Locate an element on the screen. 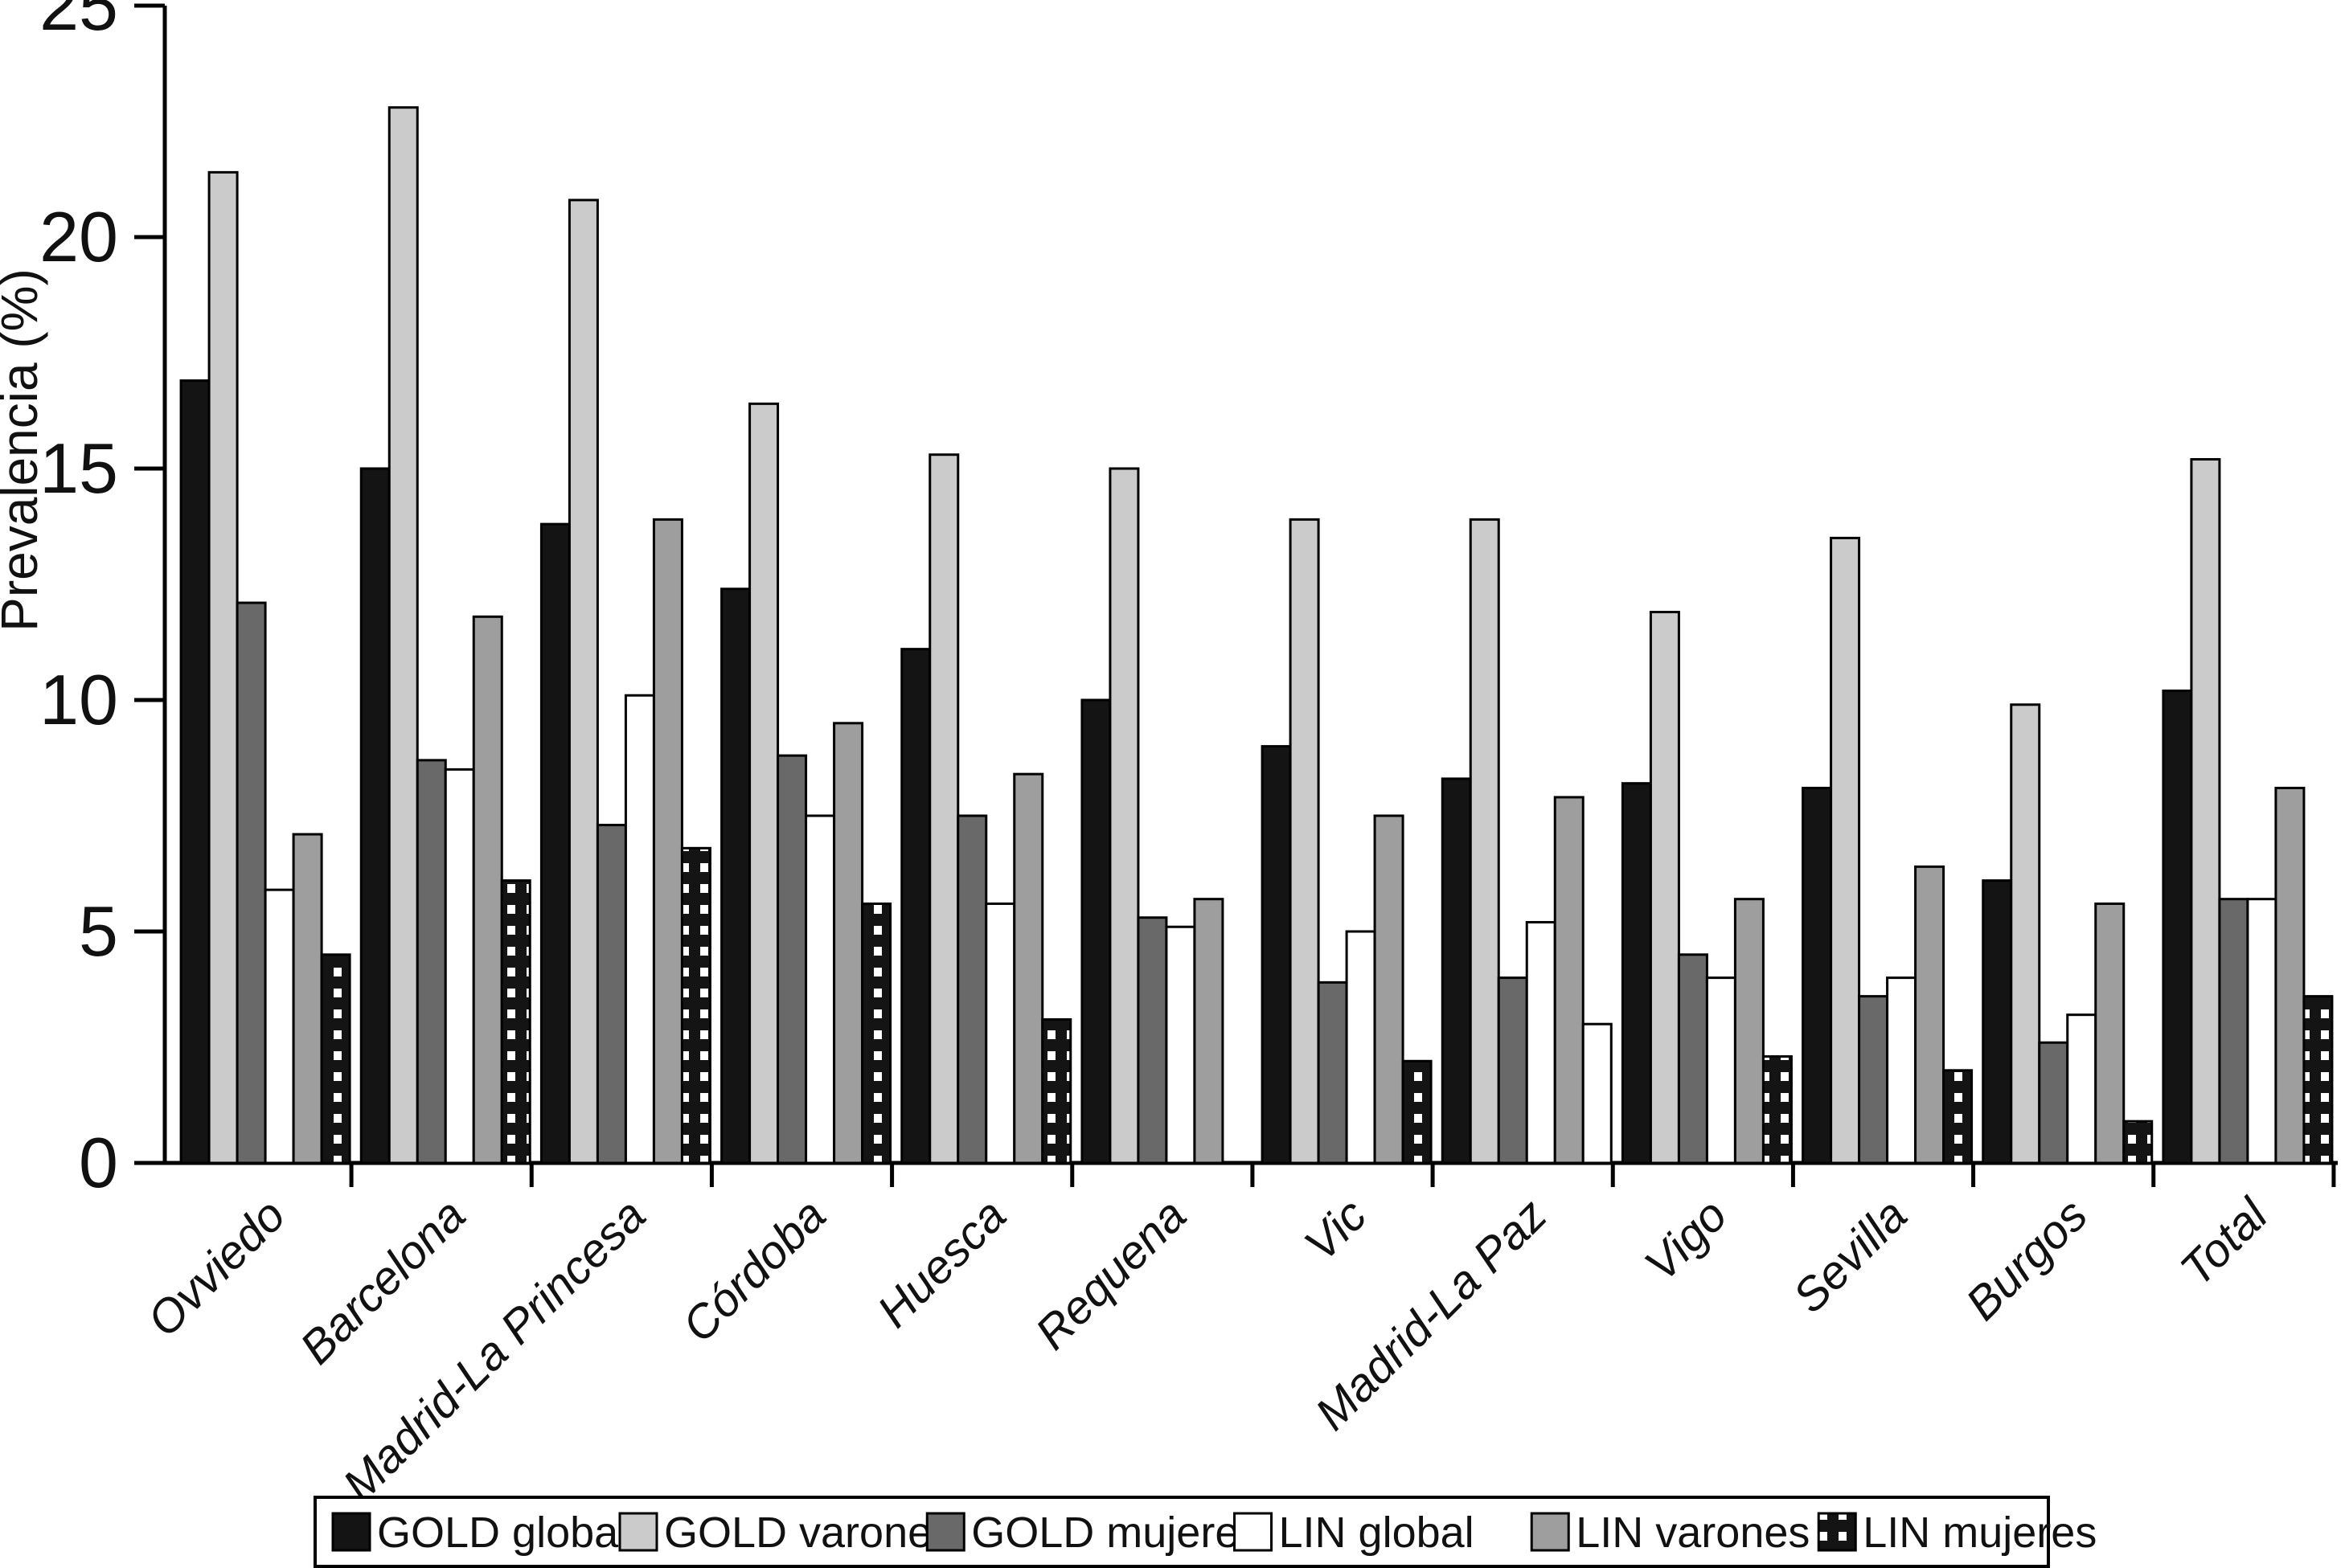 The width and height of the screenshot is (2345, 1568). bar-madrid-la-paz-lin-mujeres is located at coordinates (1597, 1093).